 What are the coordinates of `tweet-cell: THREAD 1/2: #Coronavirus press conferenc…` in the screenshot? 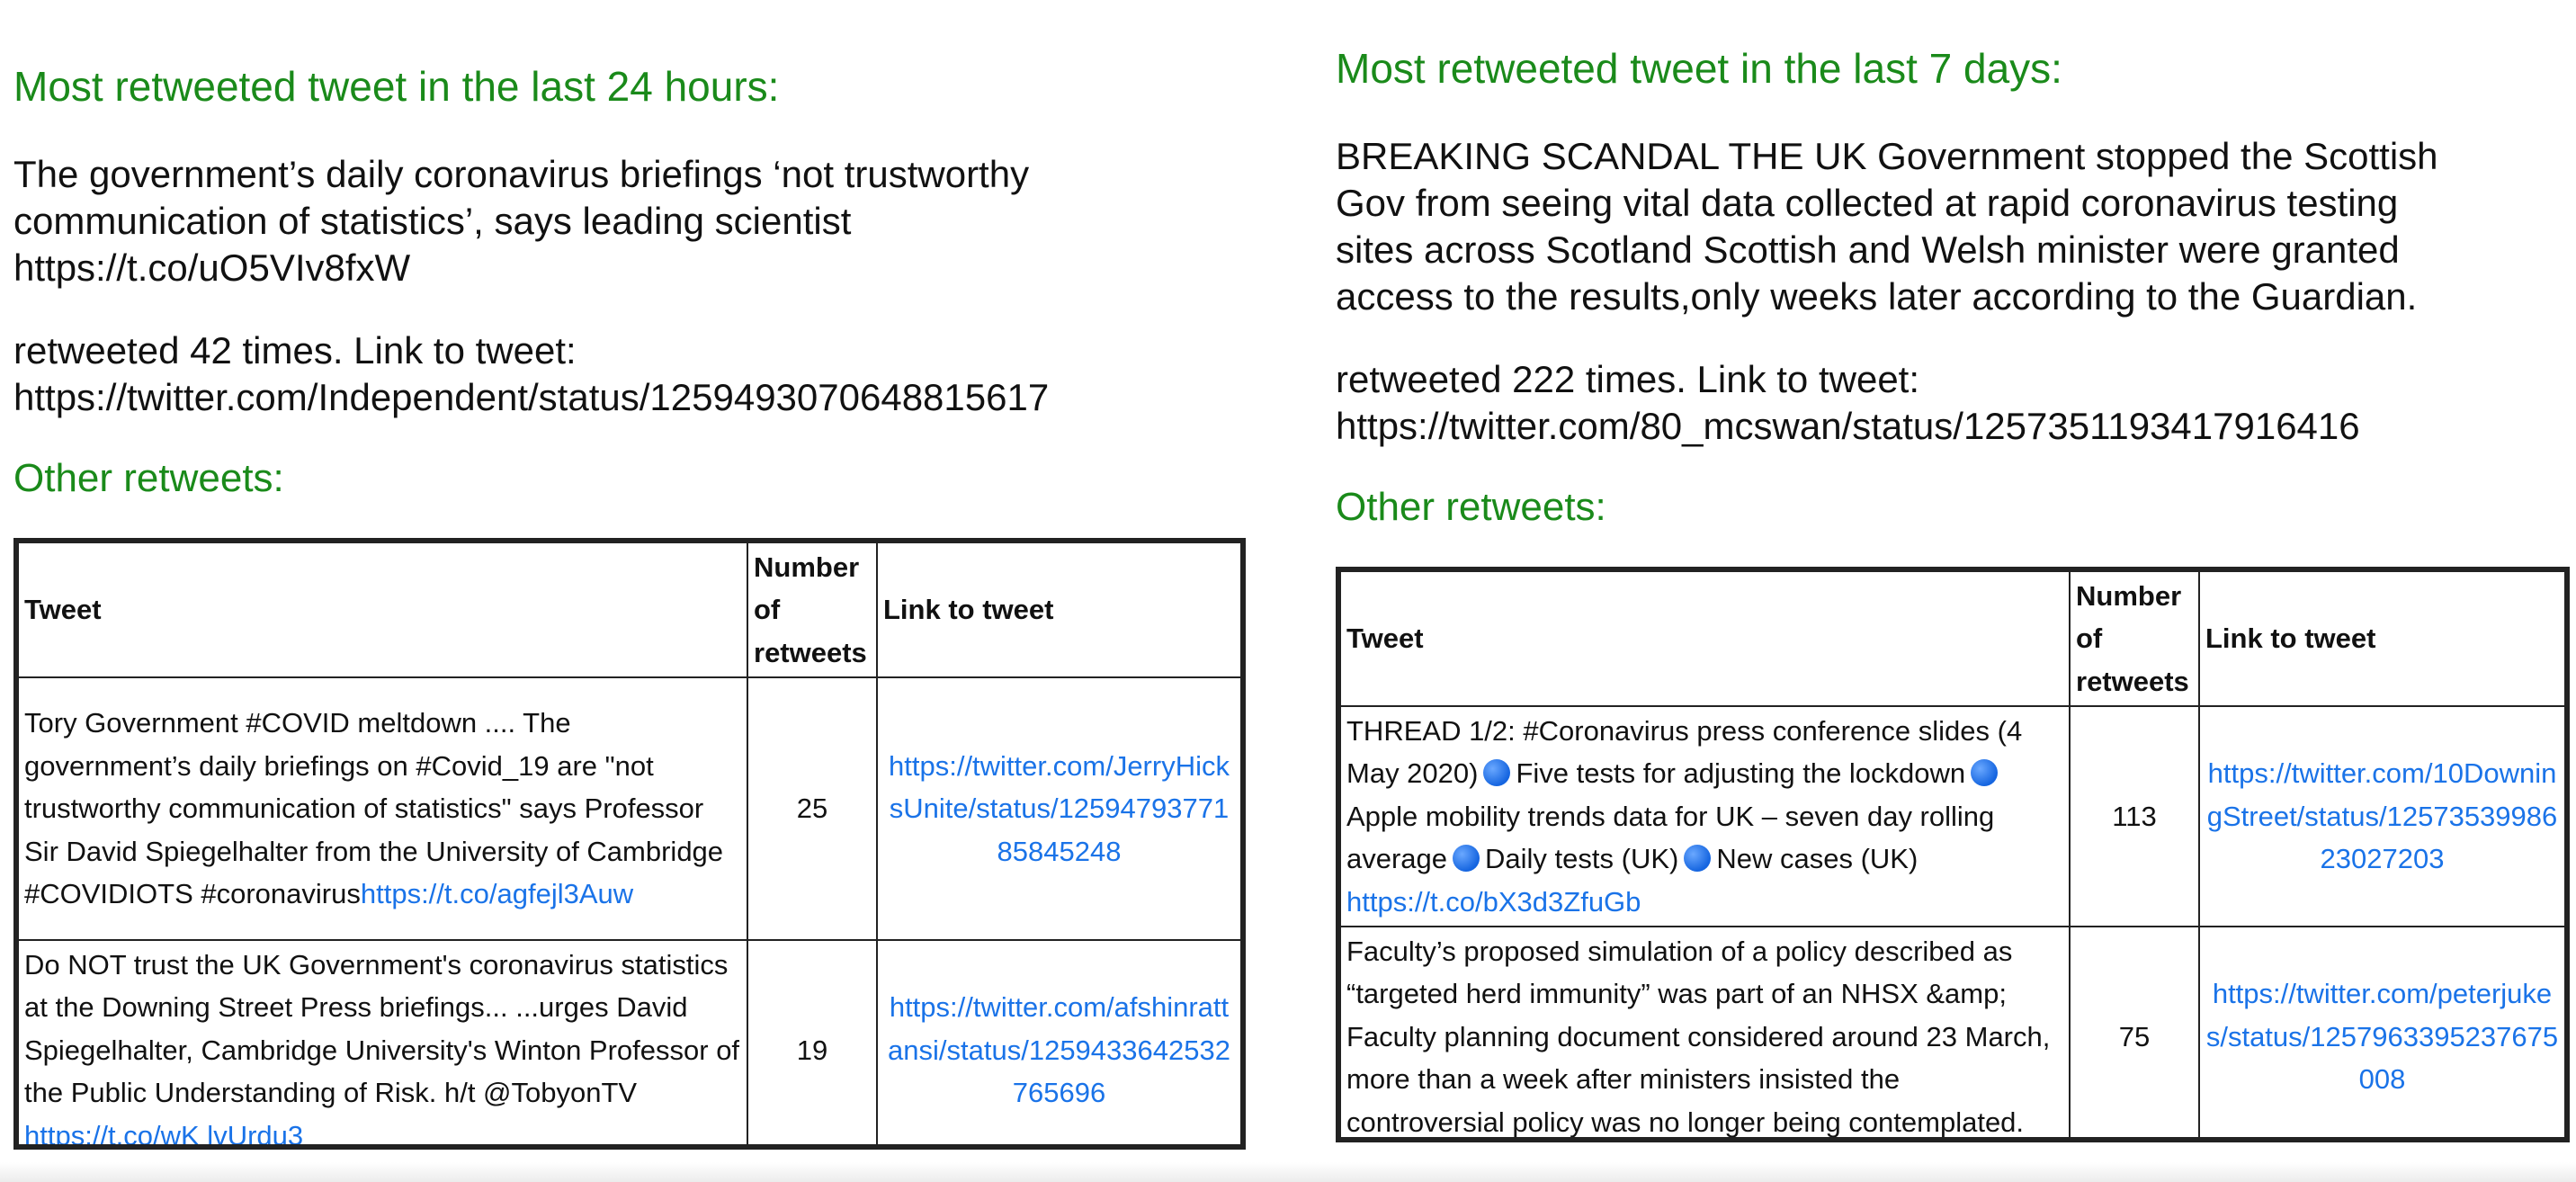 It's located at (1706, 816).